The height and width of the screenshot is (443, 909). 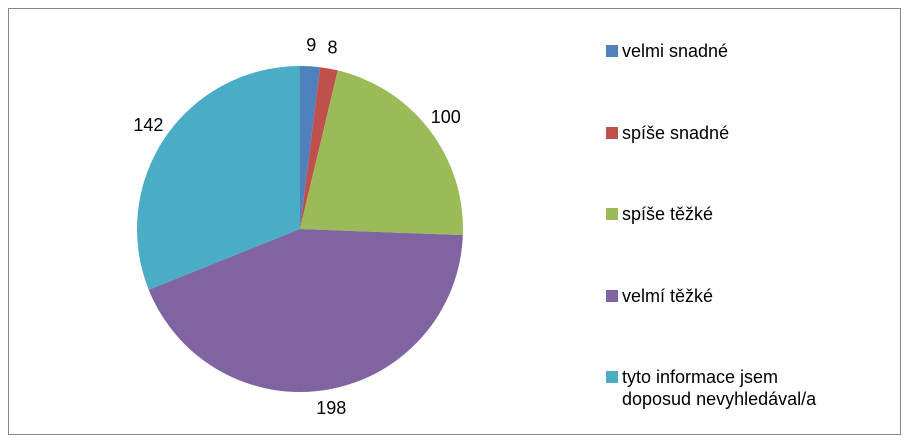 I want to click on legend-item: spíše těžké, so click(x=724, y=214).